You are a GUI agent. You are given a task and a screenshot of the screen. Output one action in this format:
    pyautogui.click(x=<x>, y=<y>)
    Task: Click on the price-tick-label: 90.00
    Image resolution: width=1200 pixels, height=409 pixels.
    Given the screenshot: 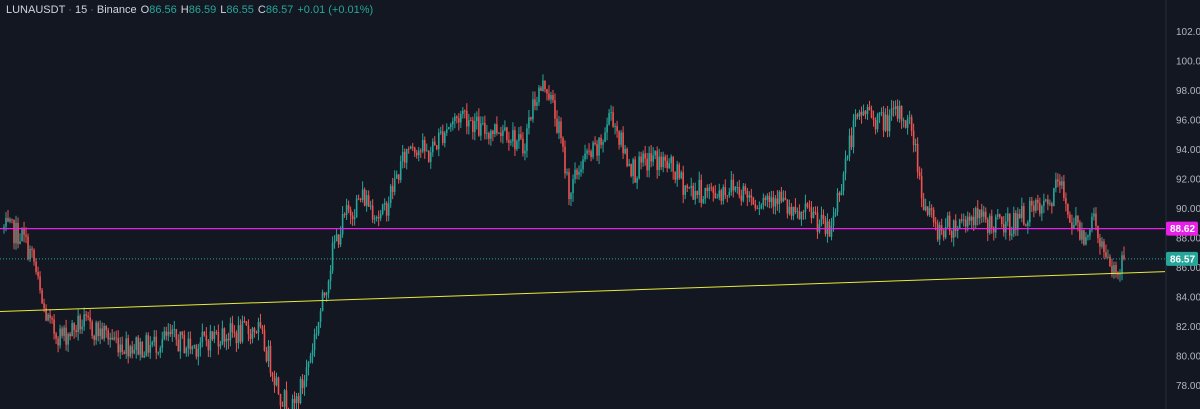 What is the action you would take?
    pyautogui.click(x=1188, y=209)
    